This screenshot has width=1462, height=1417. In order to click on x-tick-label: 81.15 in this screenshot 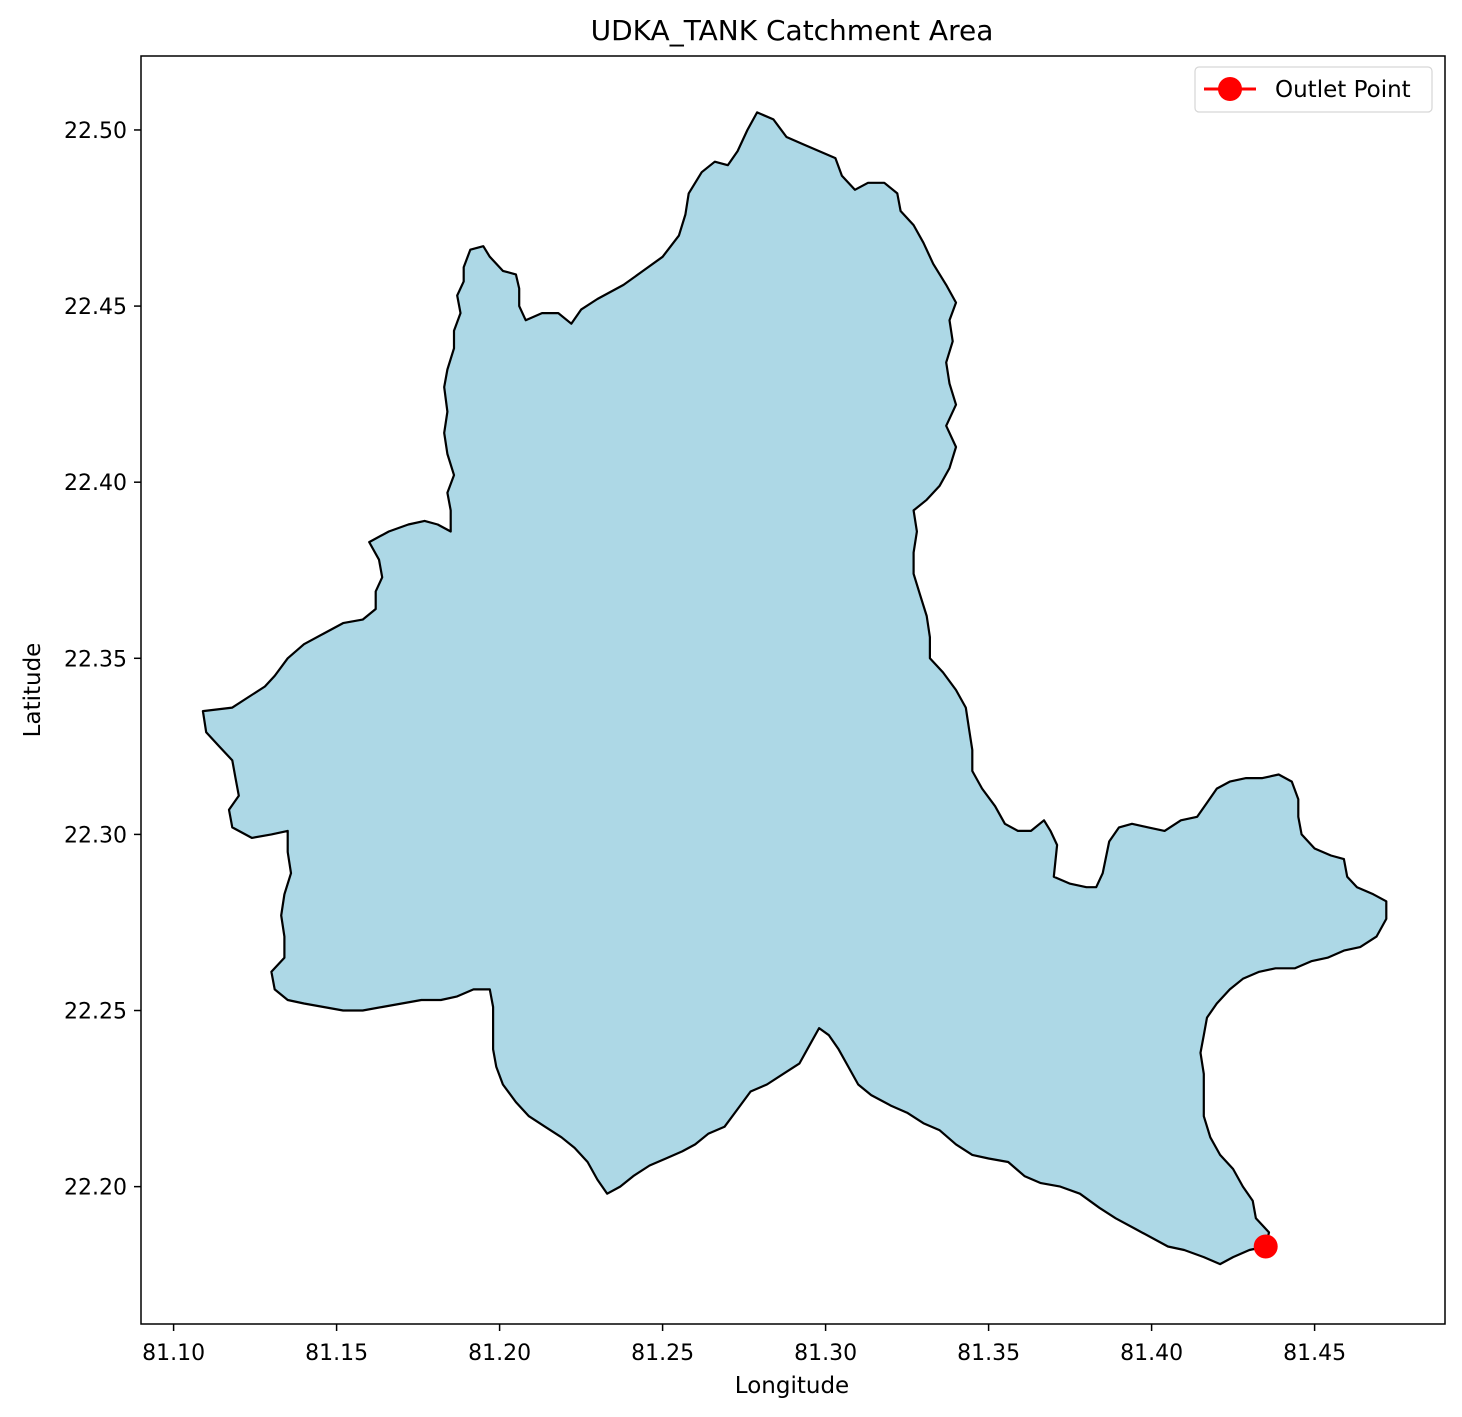, I will do `click(336, 1353)`.